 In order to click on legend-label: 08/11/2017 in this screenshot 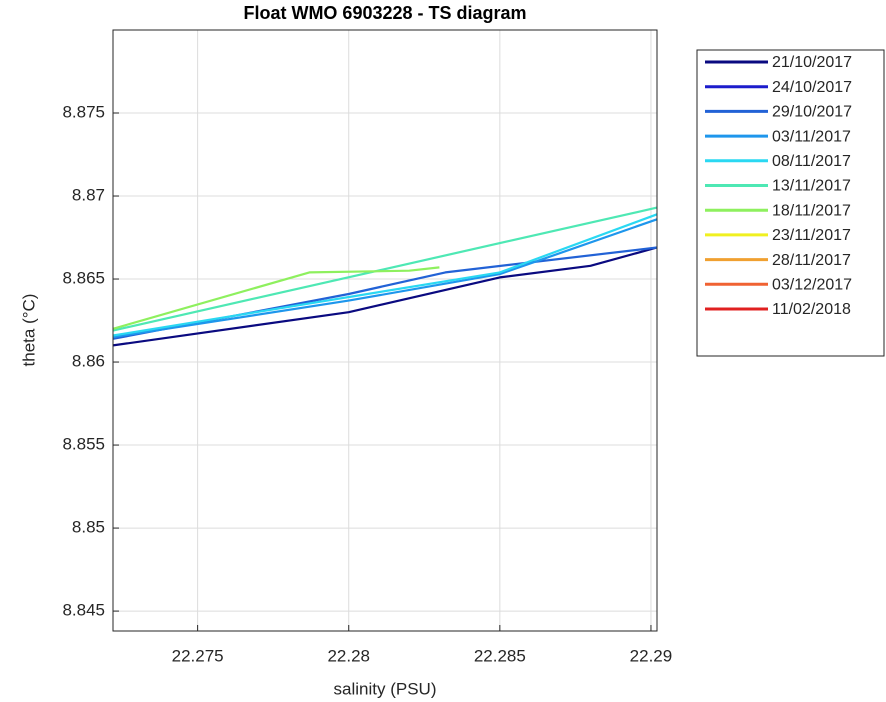, I will do `click(811, 161)`.